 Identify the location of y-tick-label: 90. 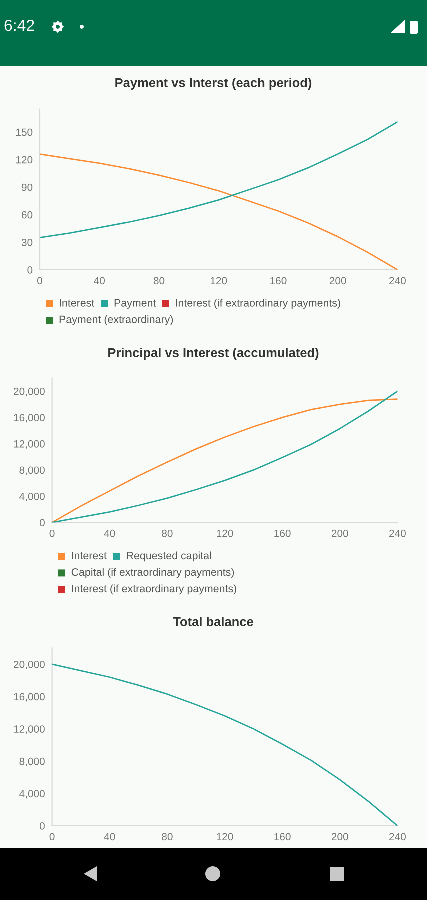
(27, 188).